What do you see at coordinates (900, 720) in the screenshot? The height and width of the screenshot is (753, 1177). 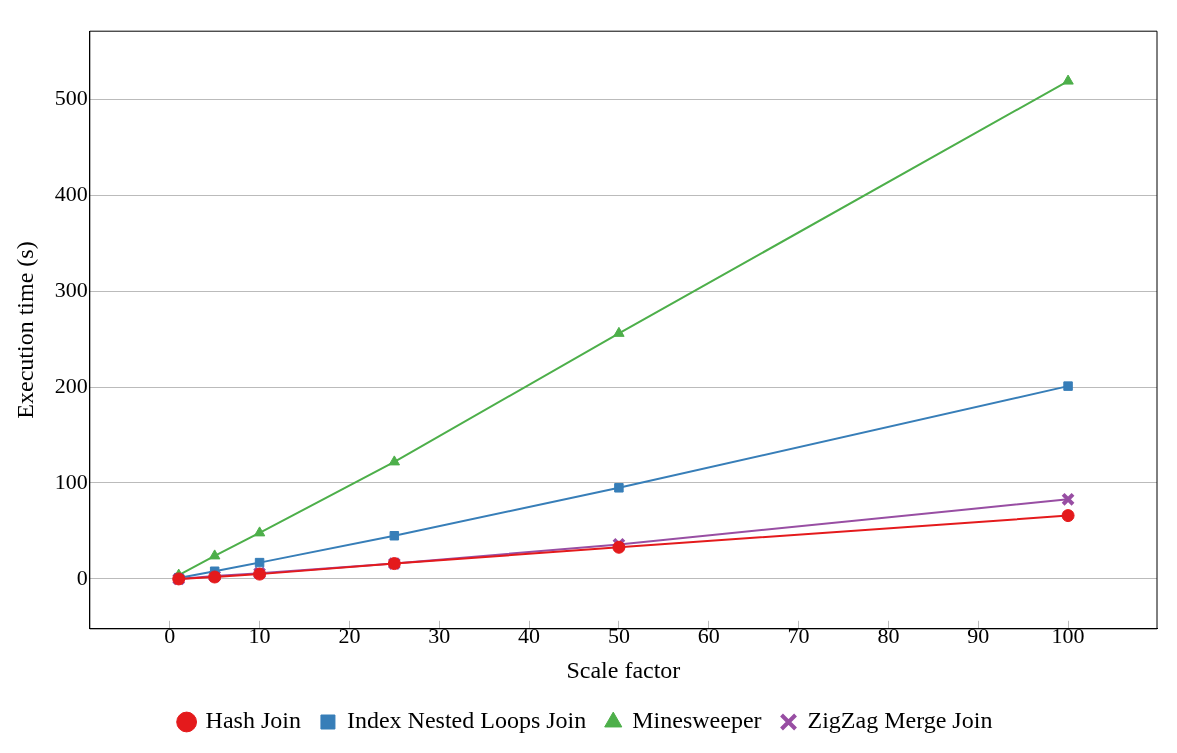 I see `legend-label: ZigZag Merge Join` at bounding box center [900, 720].